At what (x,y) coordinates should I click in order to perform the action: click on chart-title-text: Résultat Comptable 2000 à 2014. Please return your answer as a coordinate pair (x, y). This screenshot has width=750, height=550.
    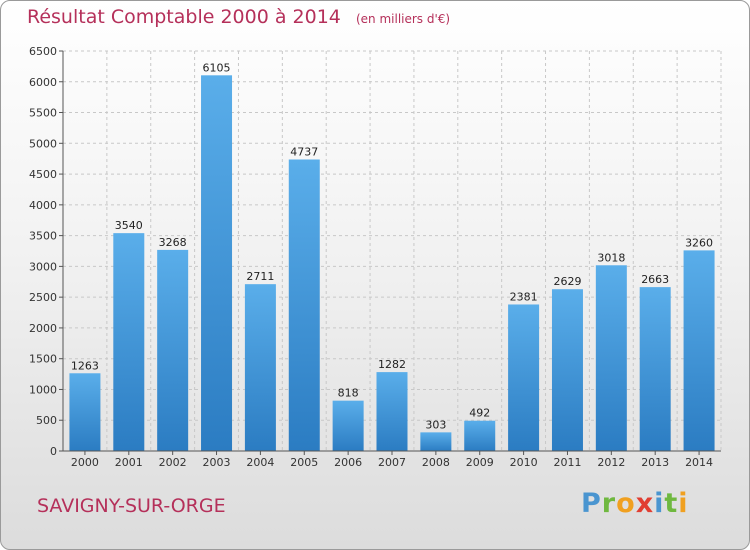
    Looking at the image, I should click on (184, 17).